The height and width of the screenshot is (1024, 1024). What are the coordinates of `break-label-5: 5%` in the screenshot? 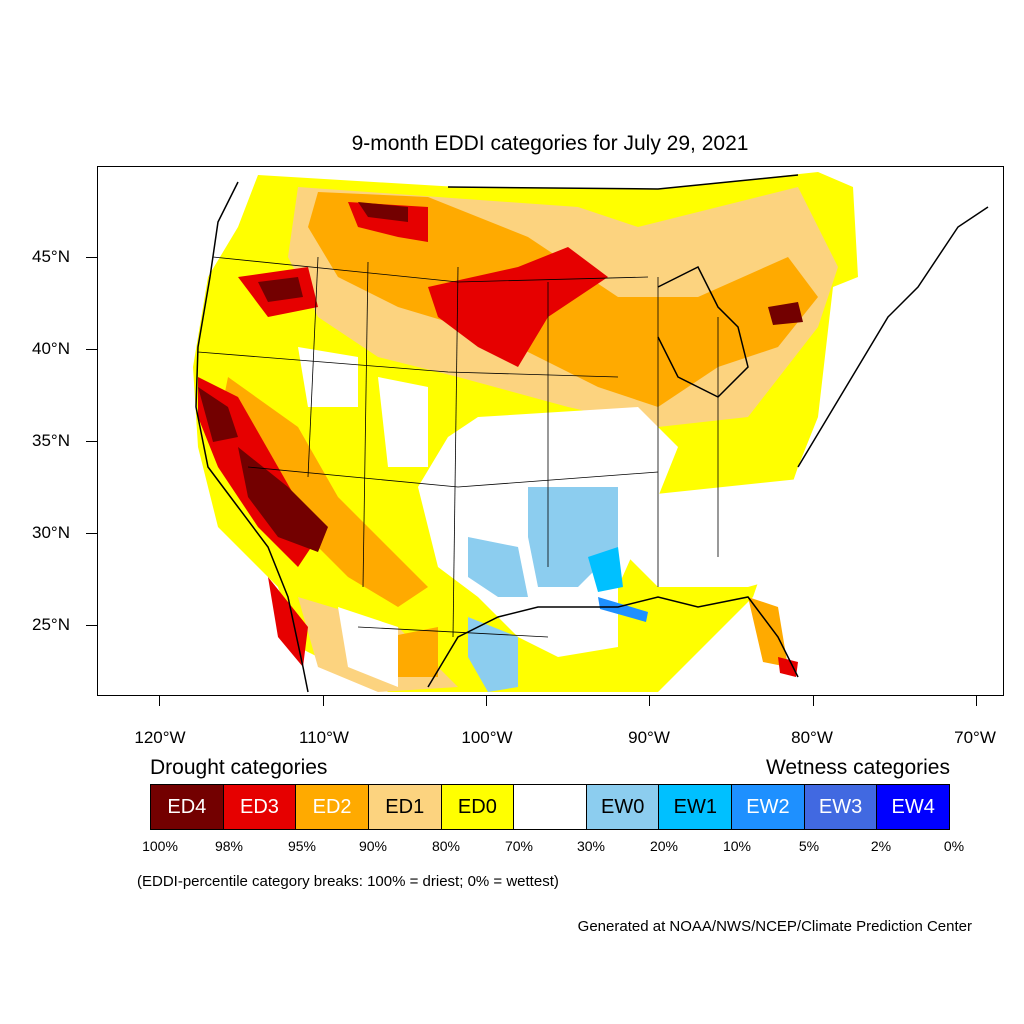 It's located at (809, 846).